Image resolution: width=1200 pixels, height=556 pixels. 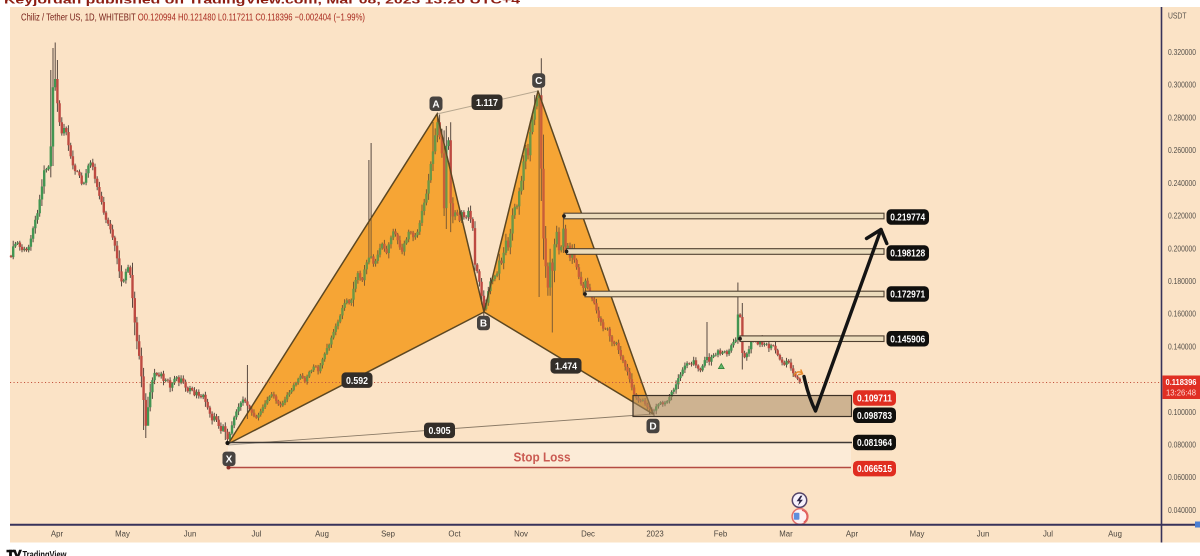 What do you see at coordinates (487, 103) in the screenshot?
I see `svg-text: 1.117` at bounding box center [487, 103].